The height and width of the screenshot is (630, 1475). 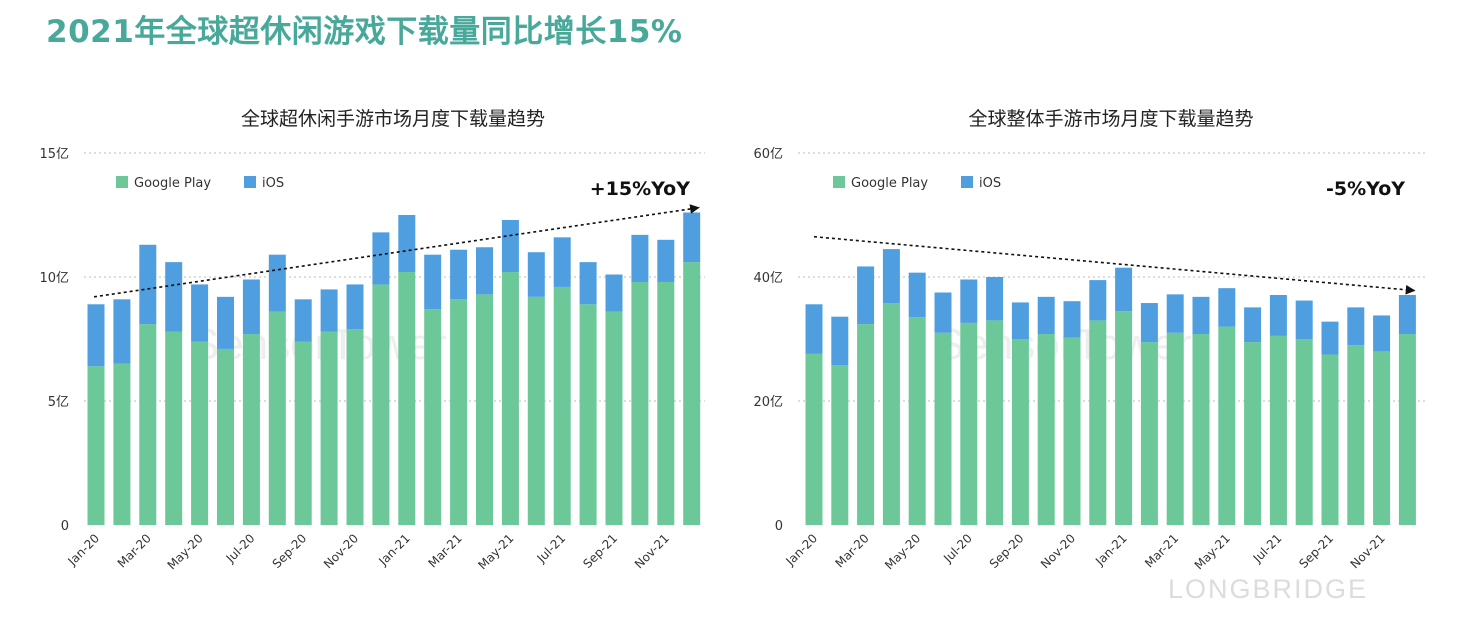 I want to click on yoy-annotation: +15%YoY, so click(x=640, y=189).